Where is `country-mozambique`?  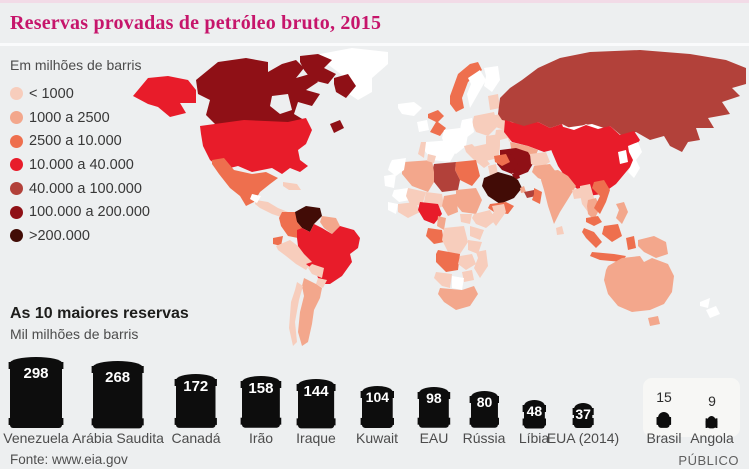
country-mozambique is located at coordinates (481, 264).